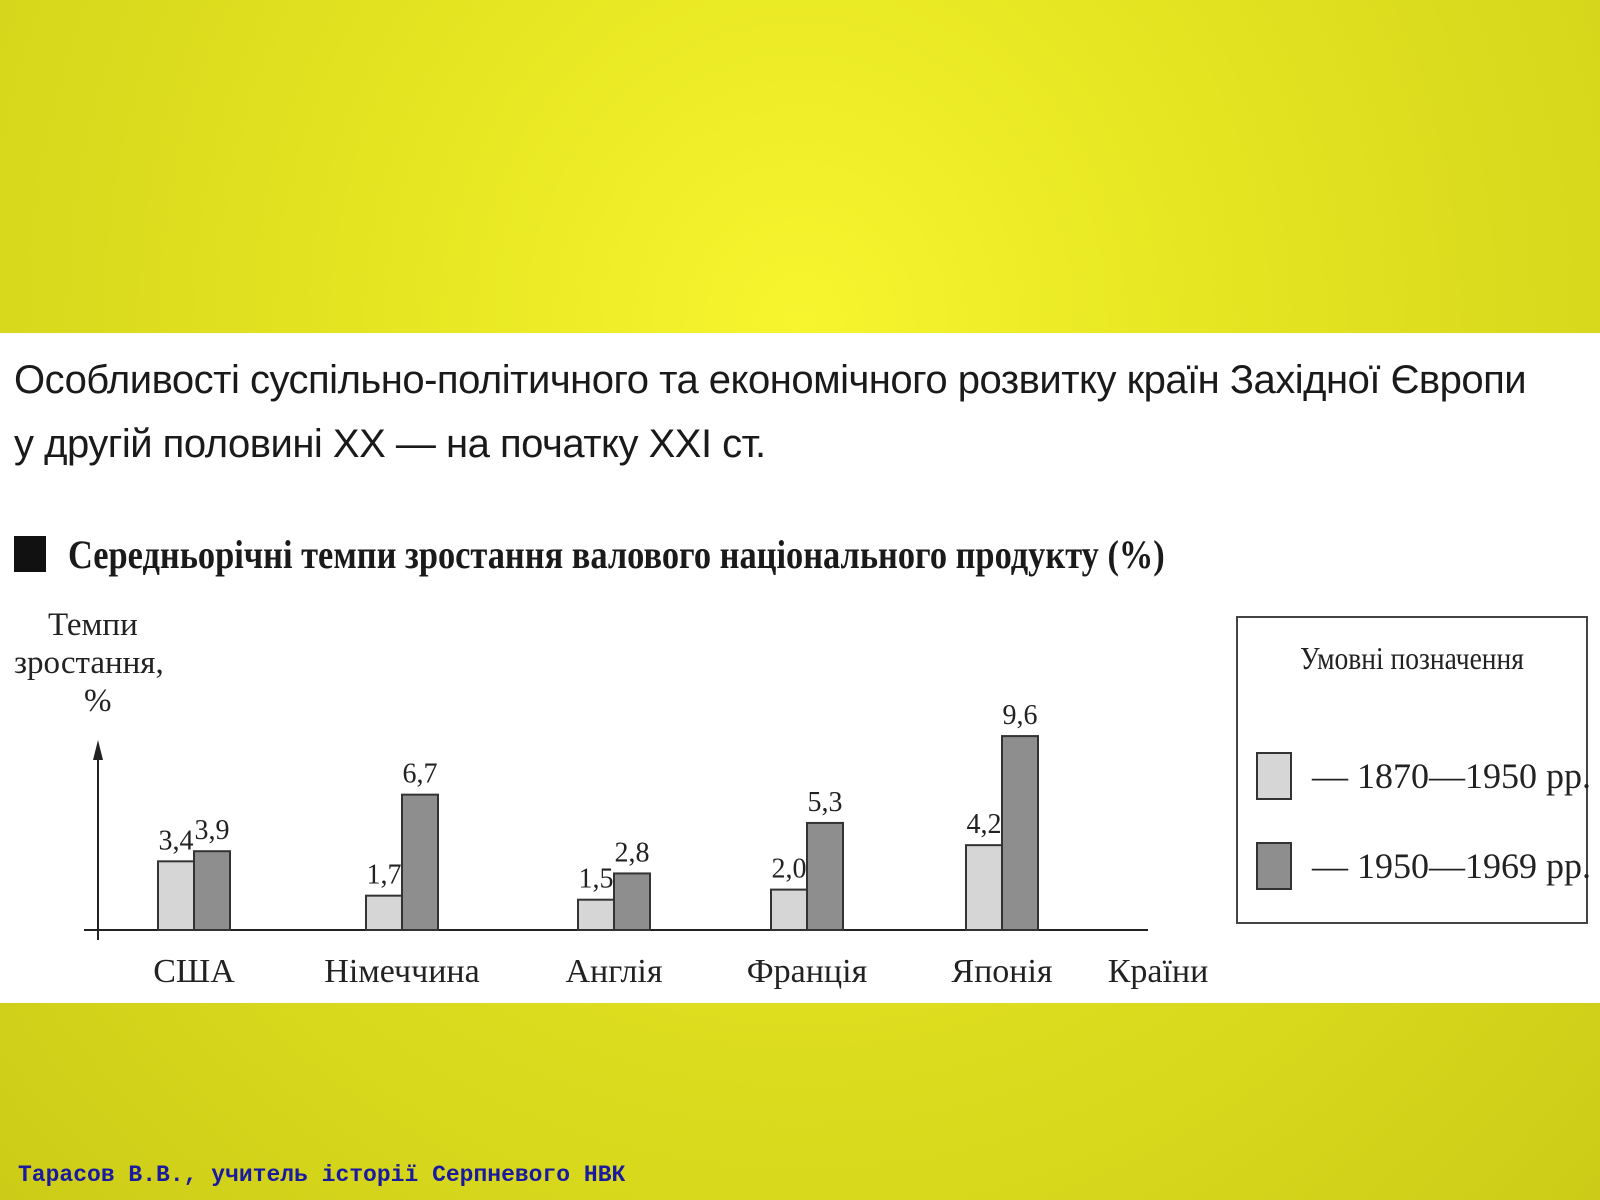  What do you see at coordinates (30, 554) in the screenshot?
I see `square-bullet-icon` at bounding box center [30, 554].